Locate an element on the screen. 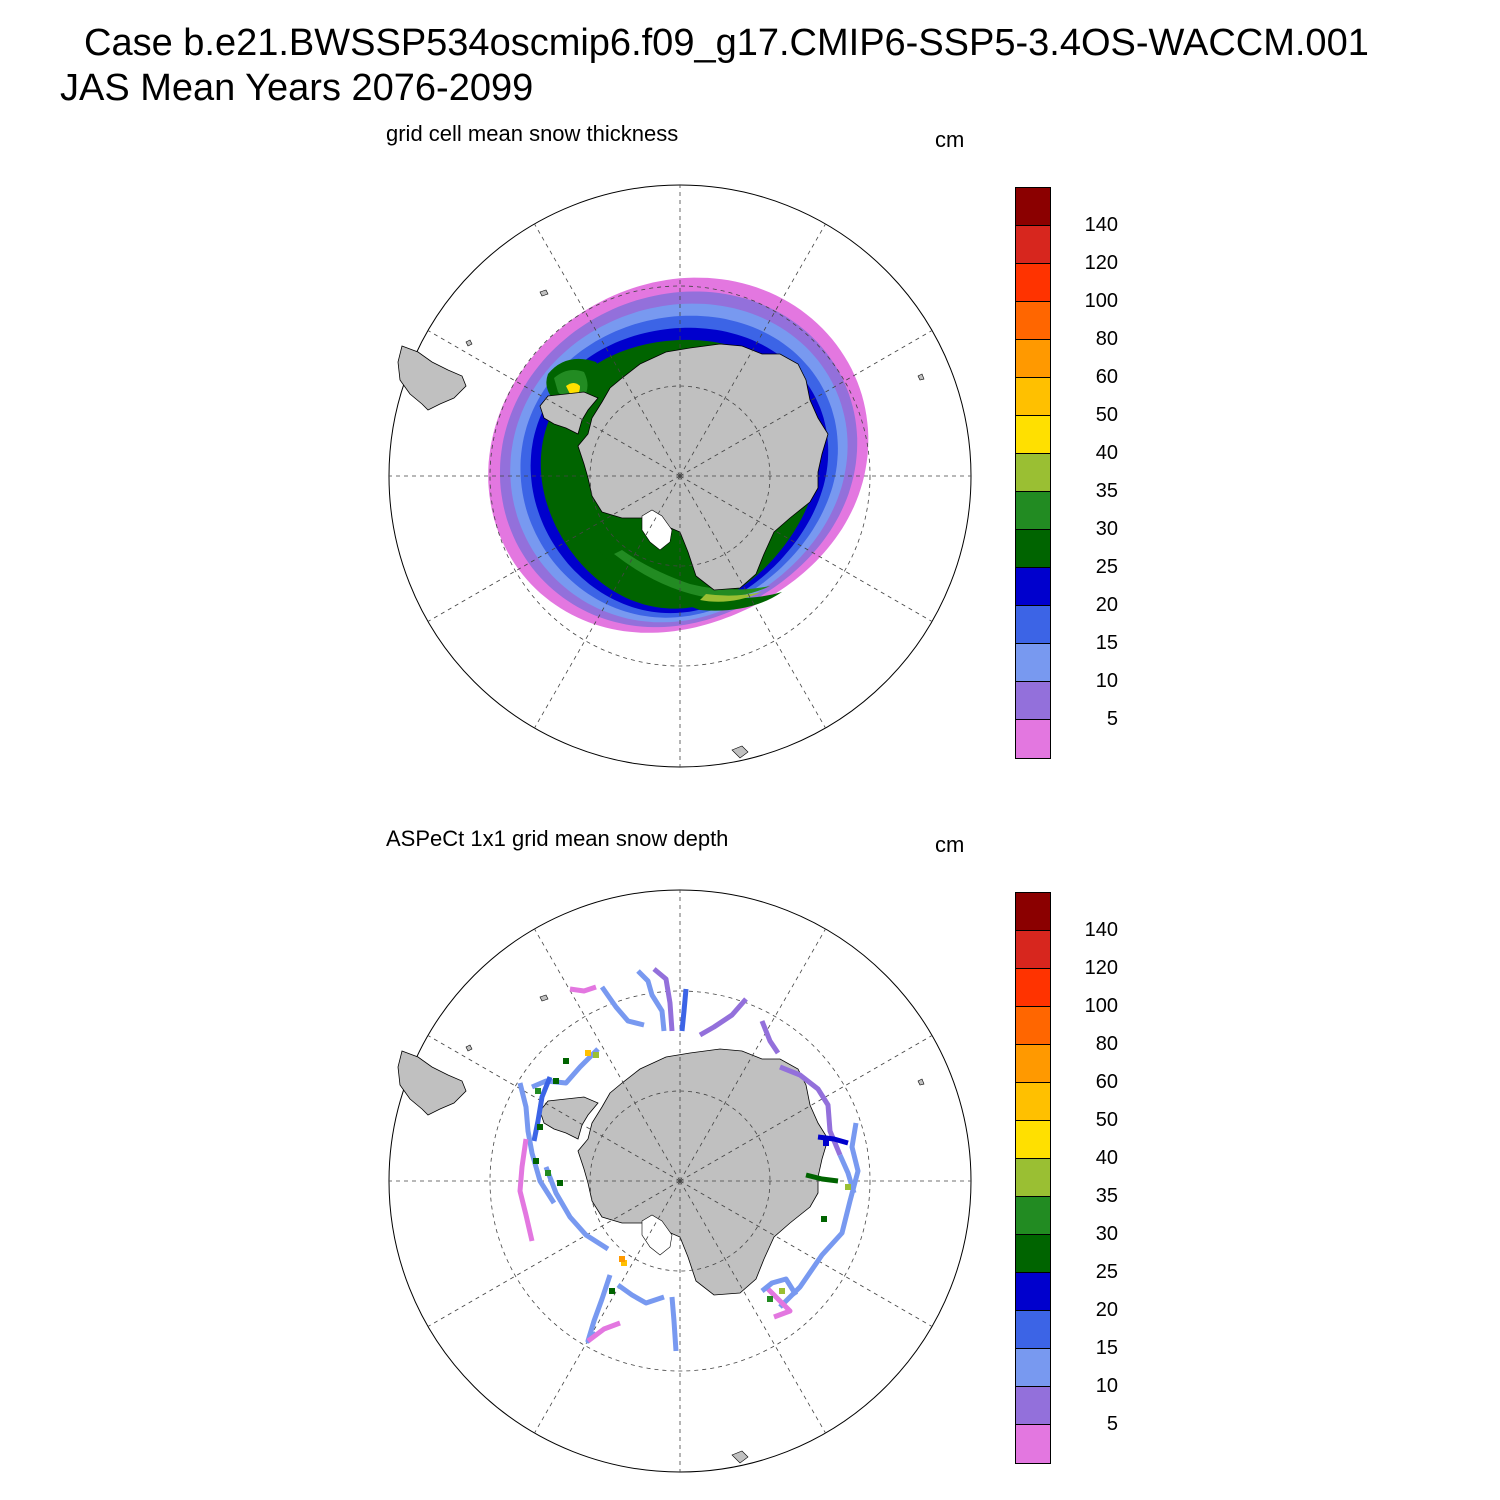 The image size is (1500, 1500). amundsen-thick-snow is located at coordinates (689, 576).